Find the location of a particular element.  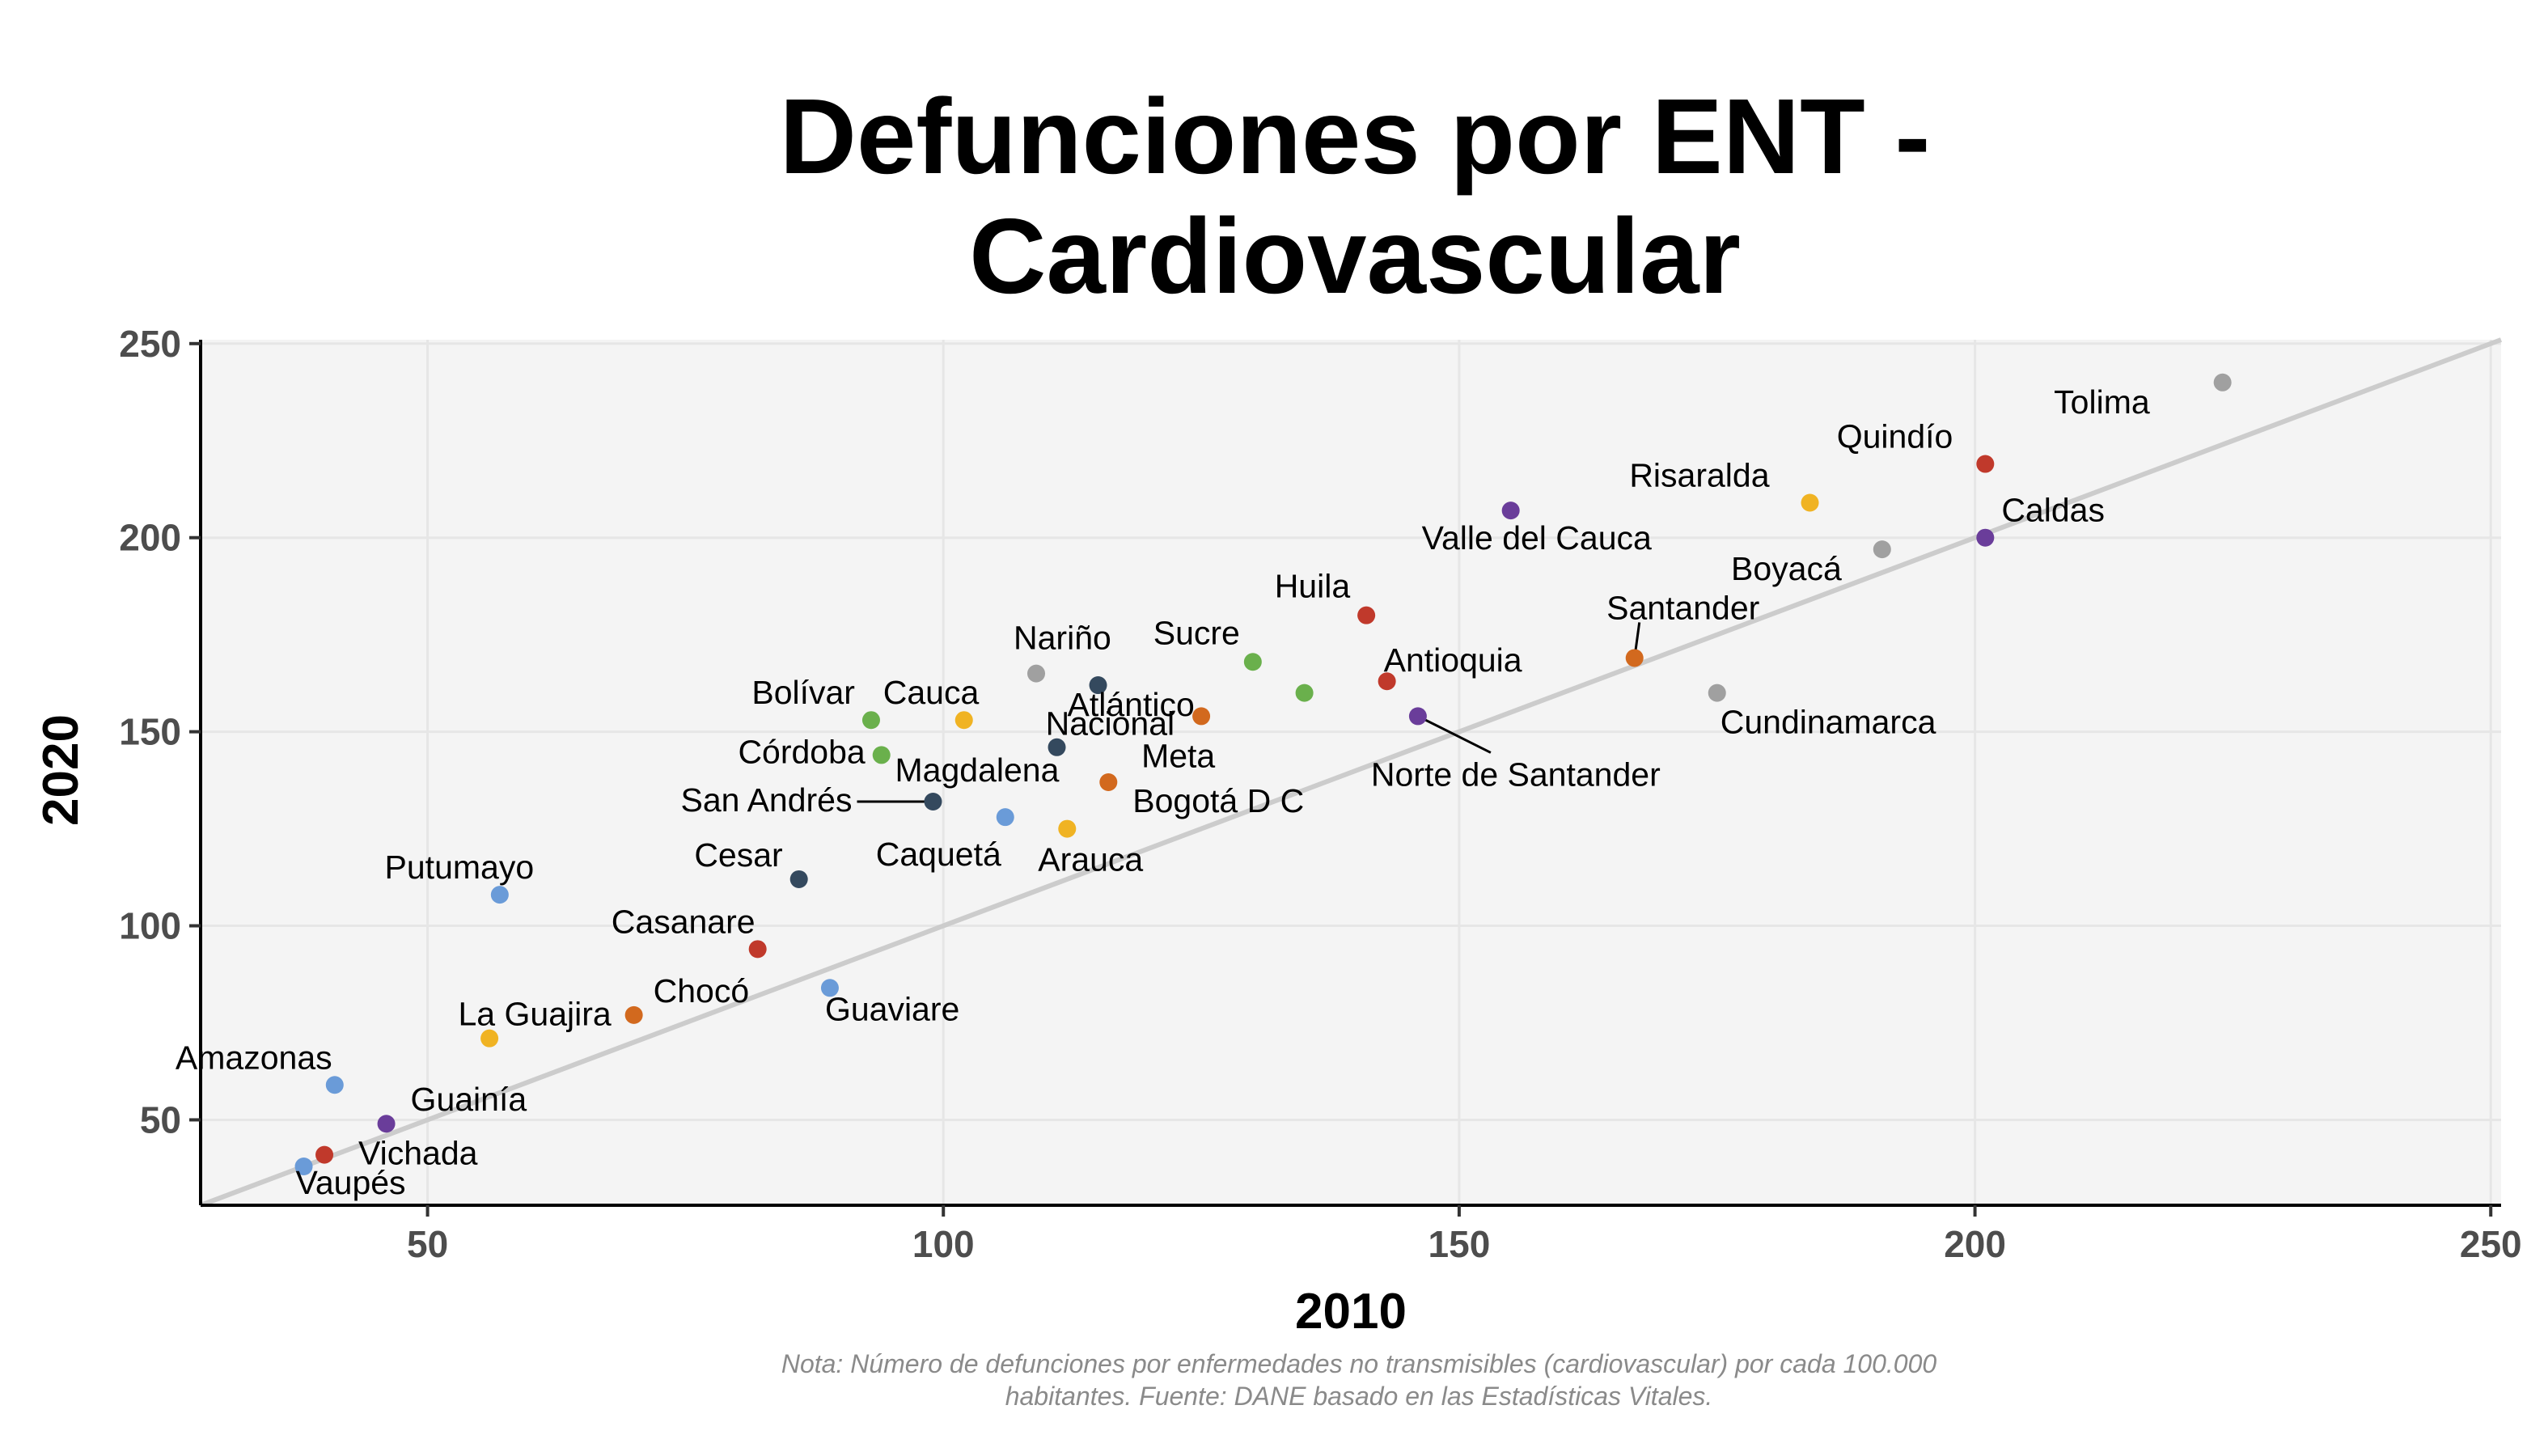

label-antioquia: Antioquia is located at coordinates (1453, 660).